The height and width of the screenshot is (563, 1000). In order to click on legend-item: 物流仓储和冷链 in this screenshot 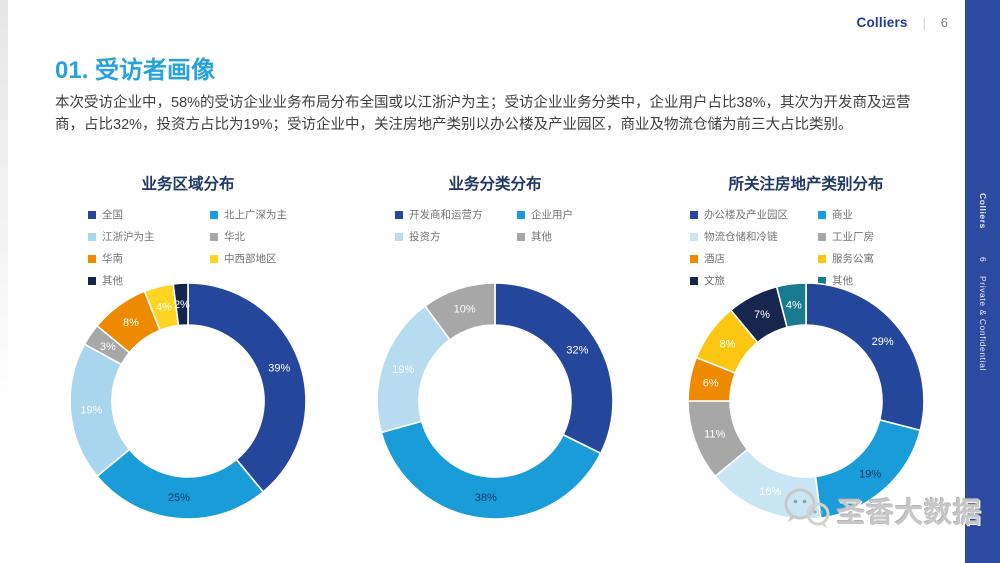, I will do `click(752, 236)`.